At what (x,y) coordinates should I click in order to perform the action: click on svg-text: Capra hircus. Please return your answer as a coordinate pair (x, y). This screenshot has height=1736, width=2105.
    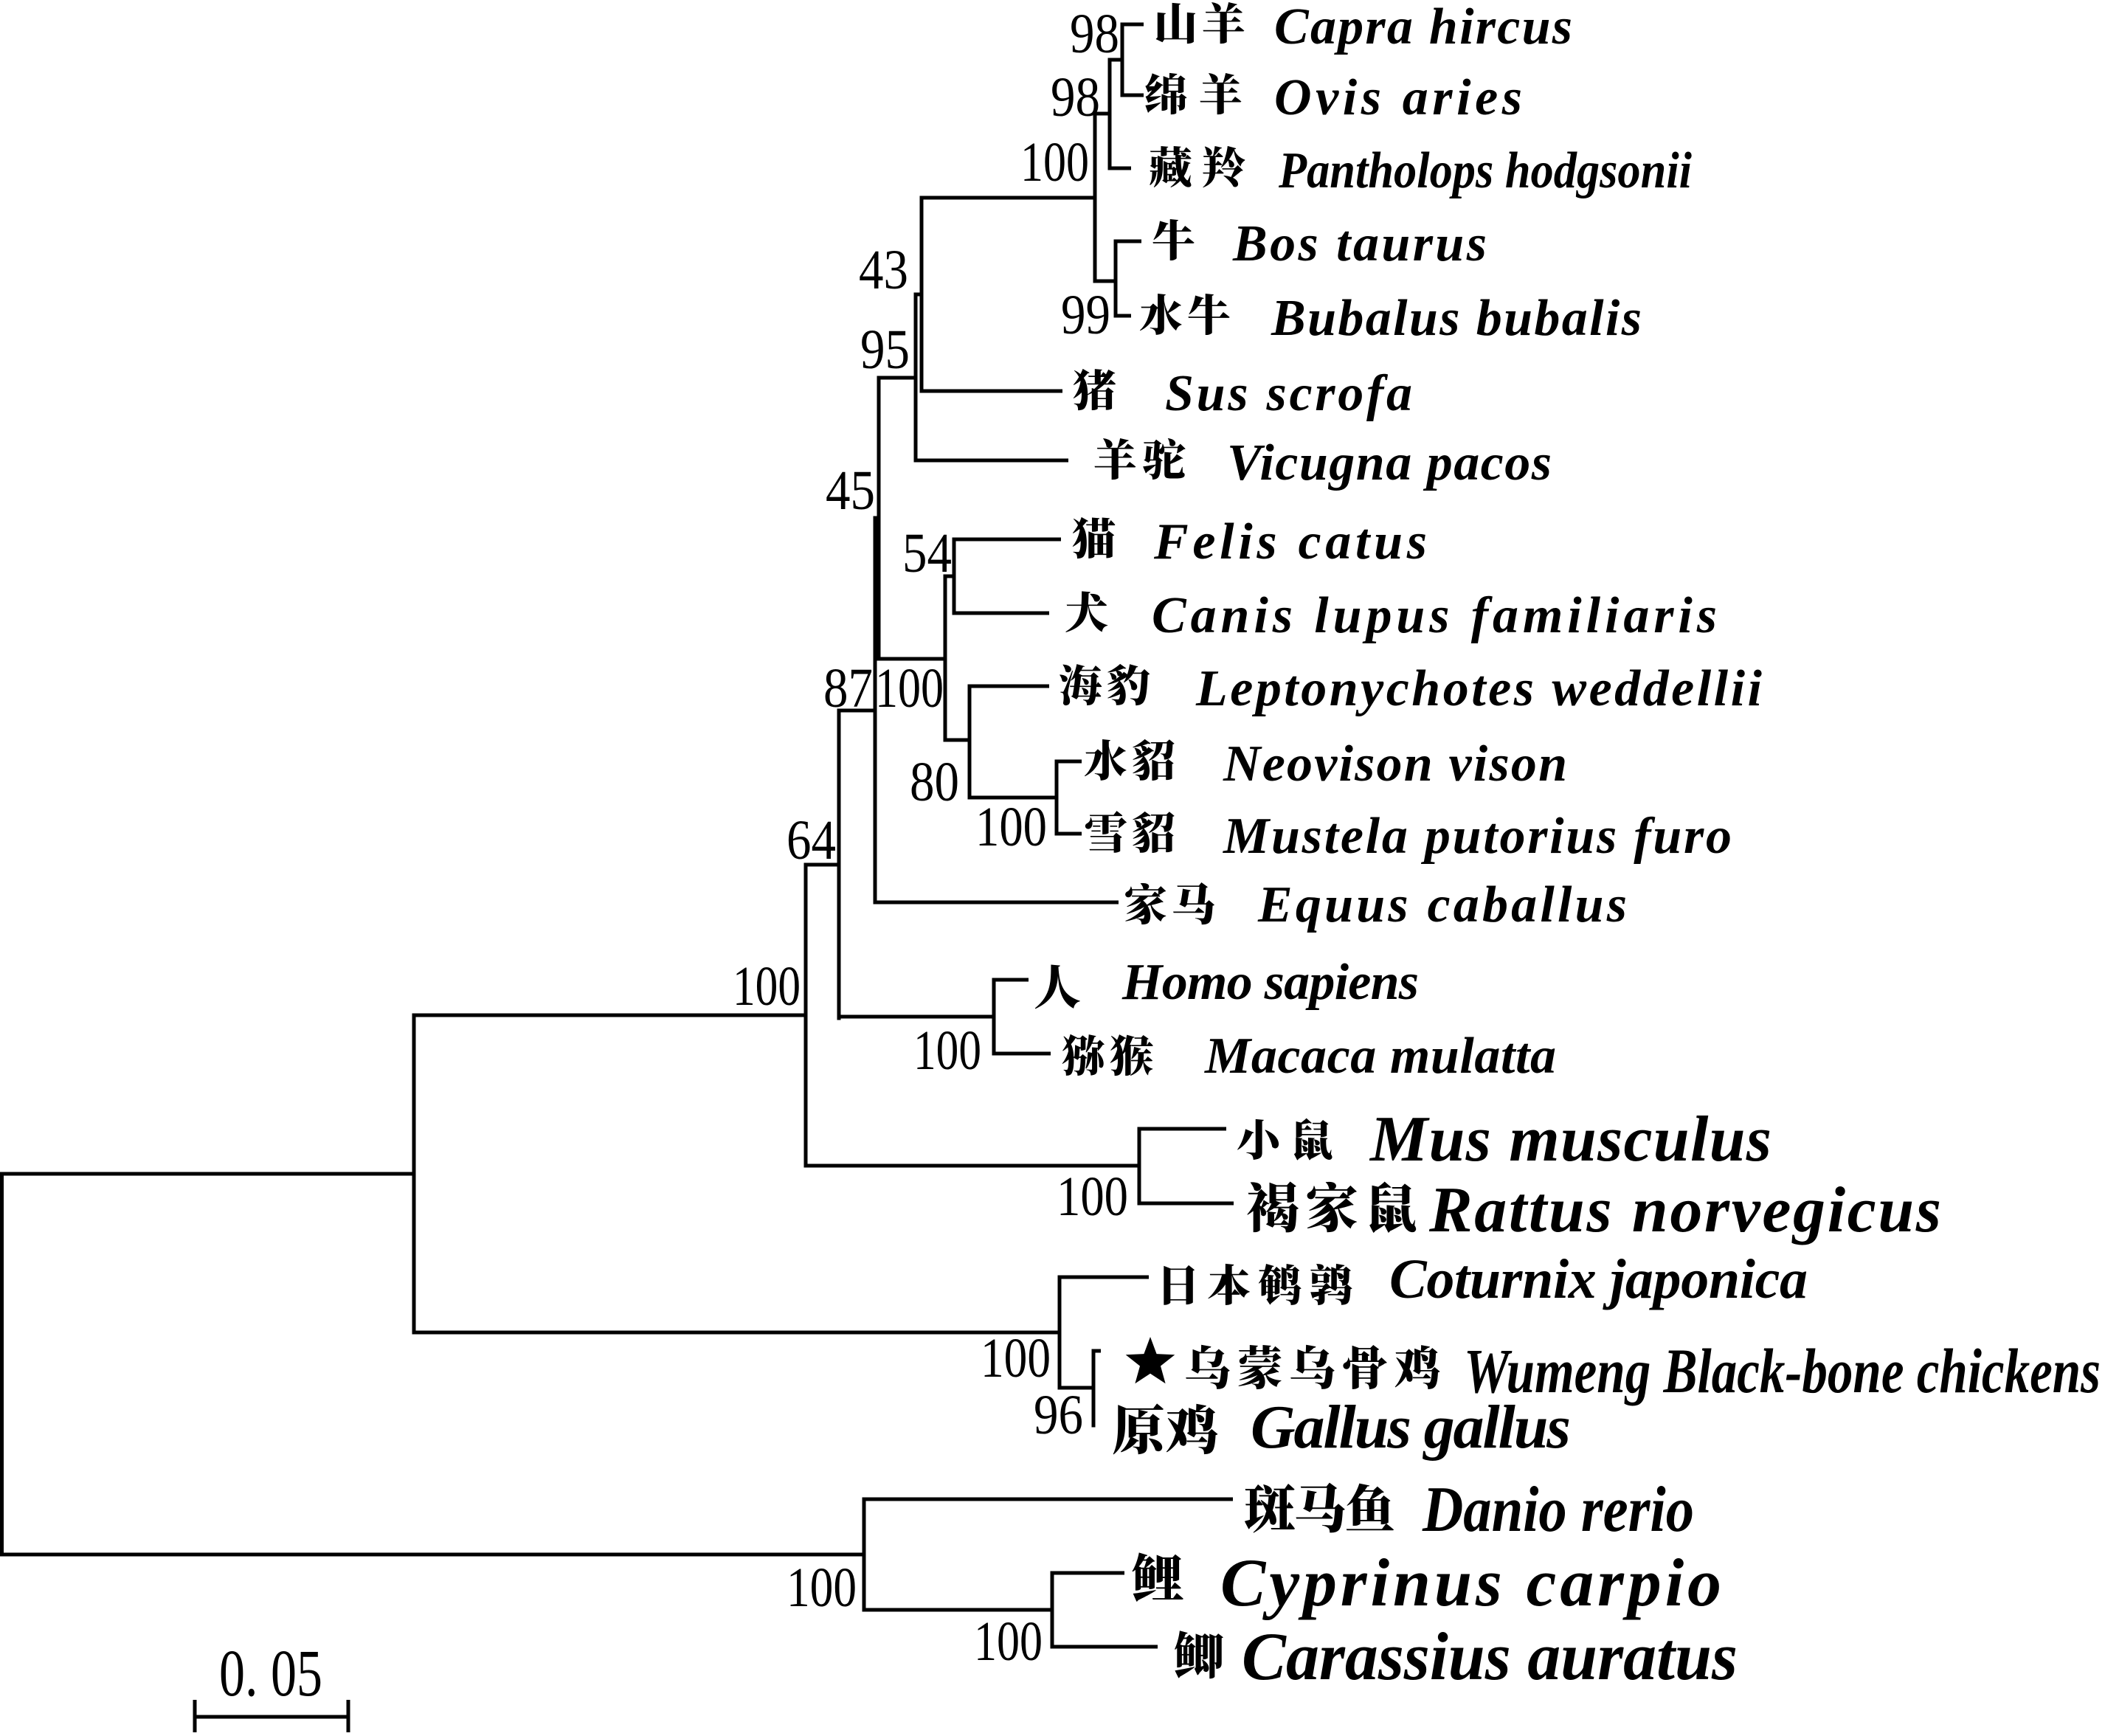
    Looking at the image, I should click on (1423, 27).